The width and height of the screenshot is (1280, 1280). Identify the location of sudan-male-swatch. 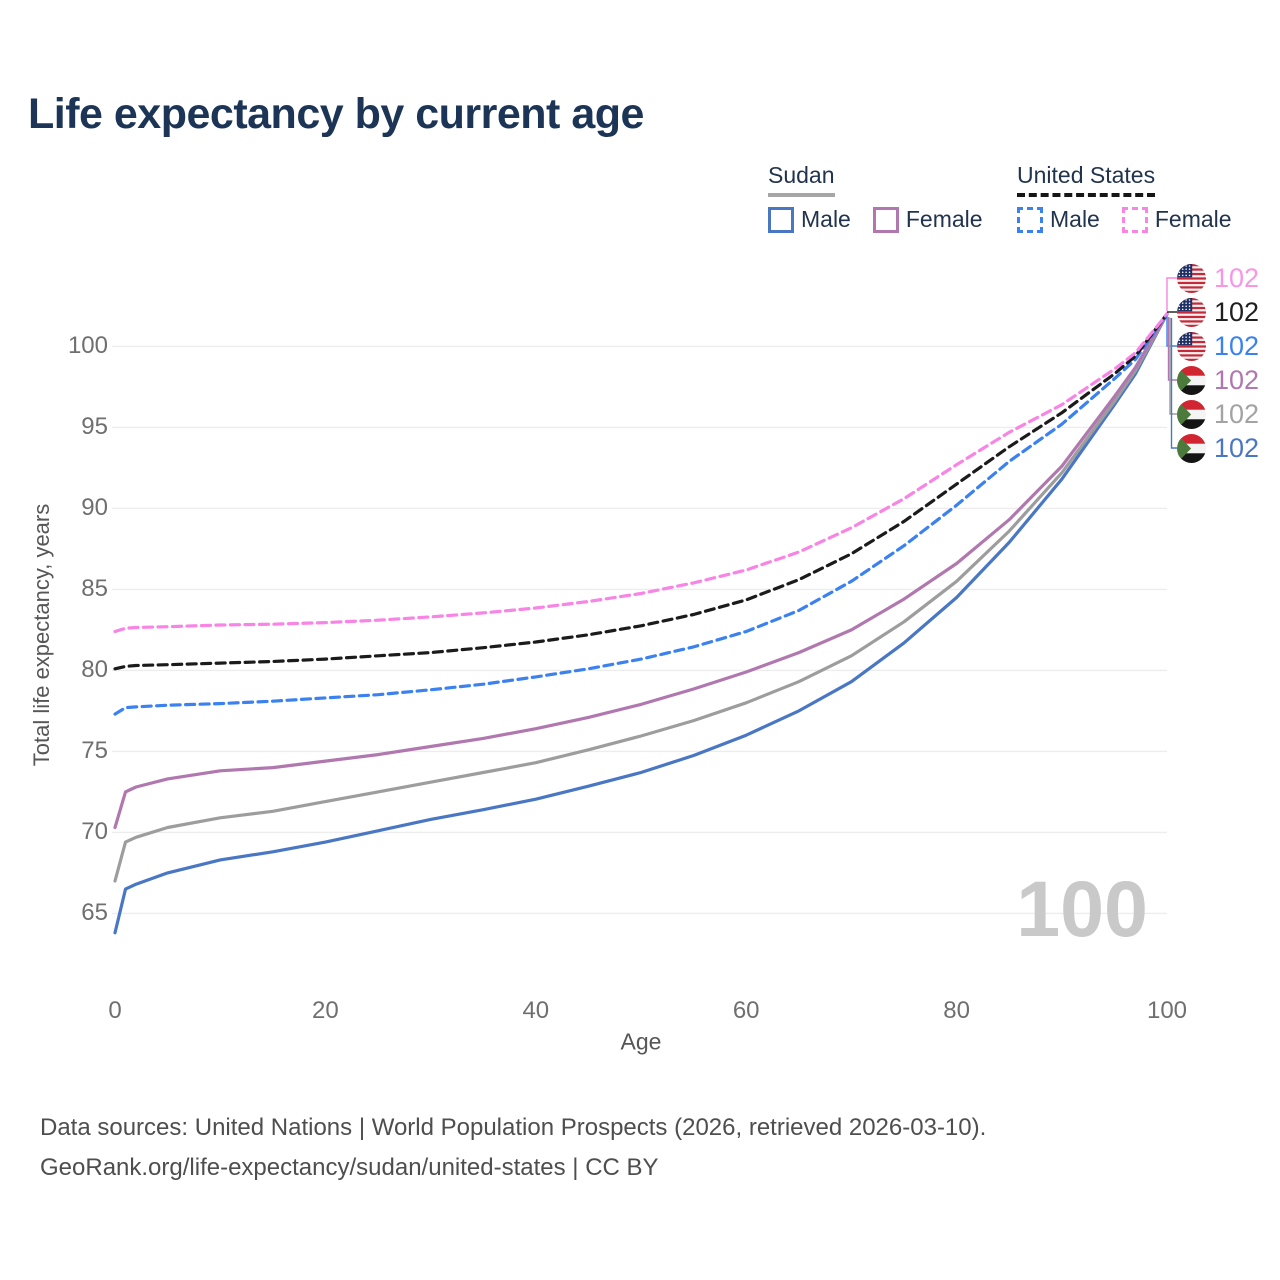
(781, 219).